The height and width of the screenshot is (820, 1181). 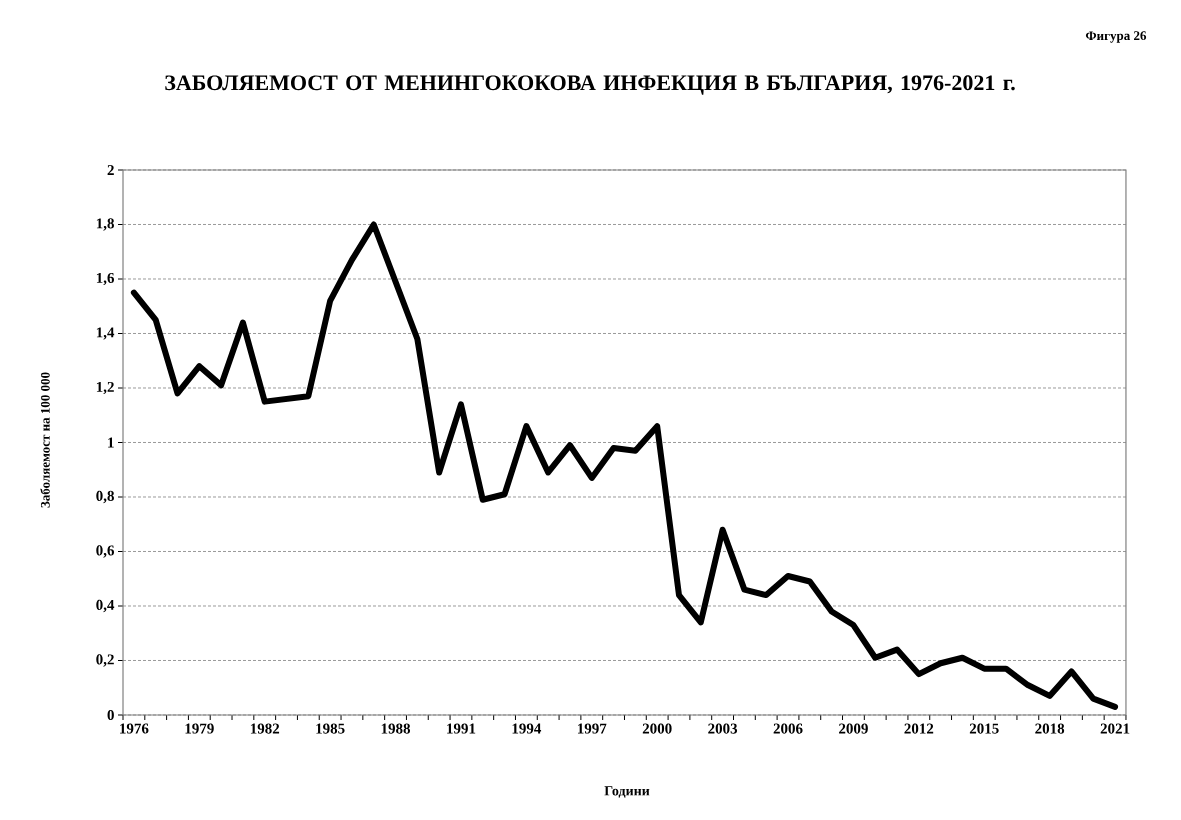 I want to click on x-tick-label: 1985, so click(x=330, y=728).